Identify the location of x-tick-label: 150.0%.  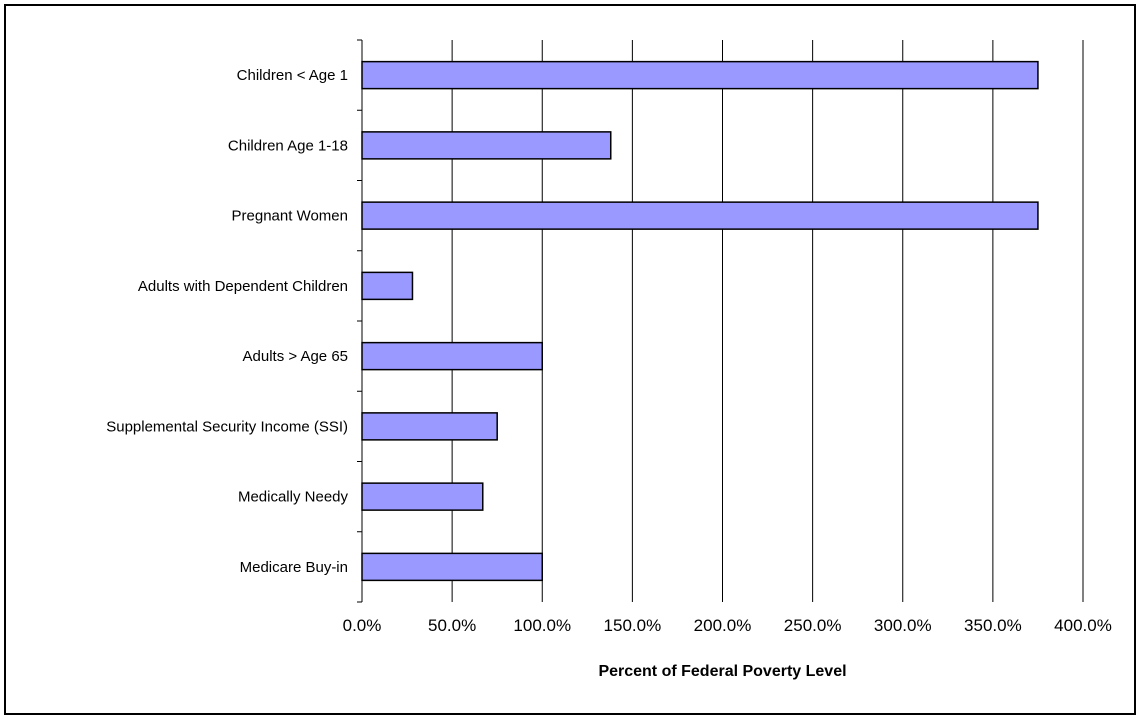
(633, 625).